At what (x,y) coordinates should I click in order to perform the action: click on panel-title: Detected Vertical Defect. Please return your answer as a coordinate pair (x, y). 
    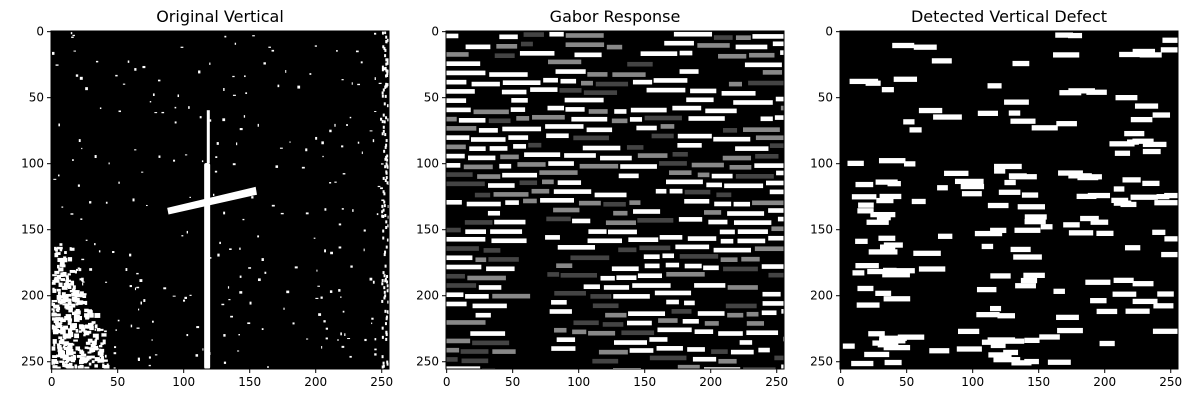
    Looking at the image, I should click on (1009, 16).